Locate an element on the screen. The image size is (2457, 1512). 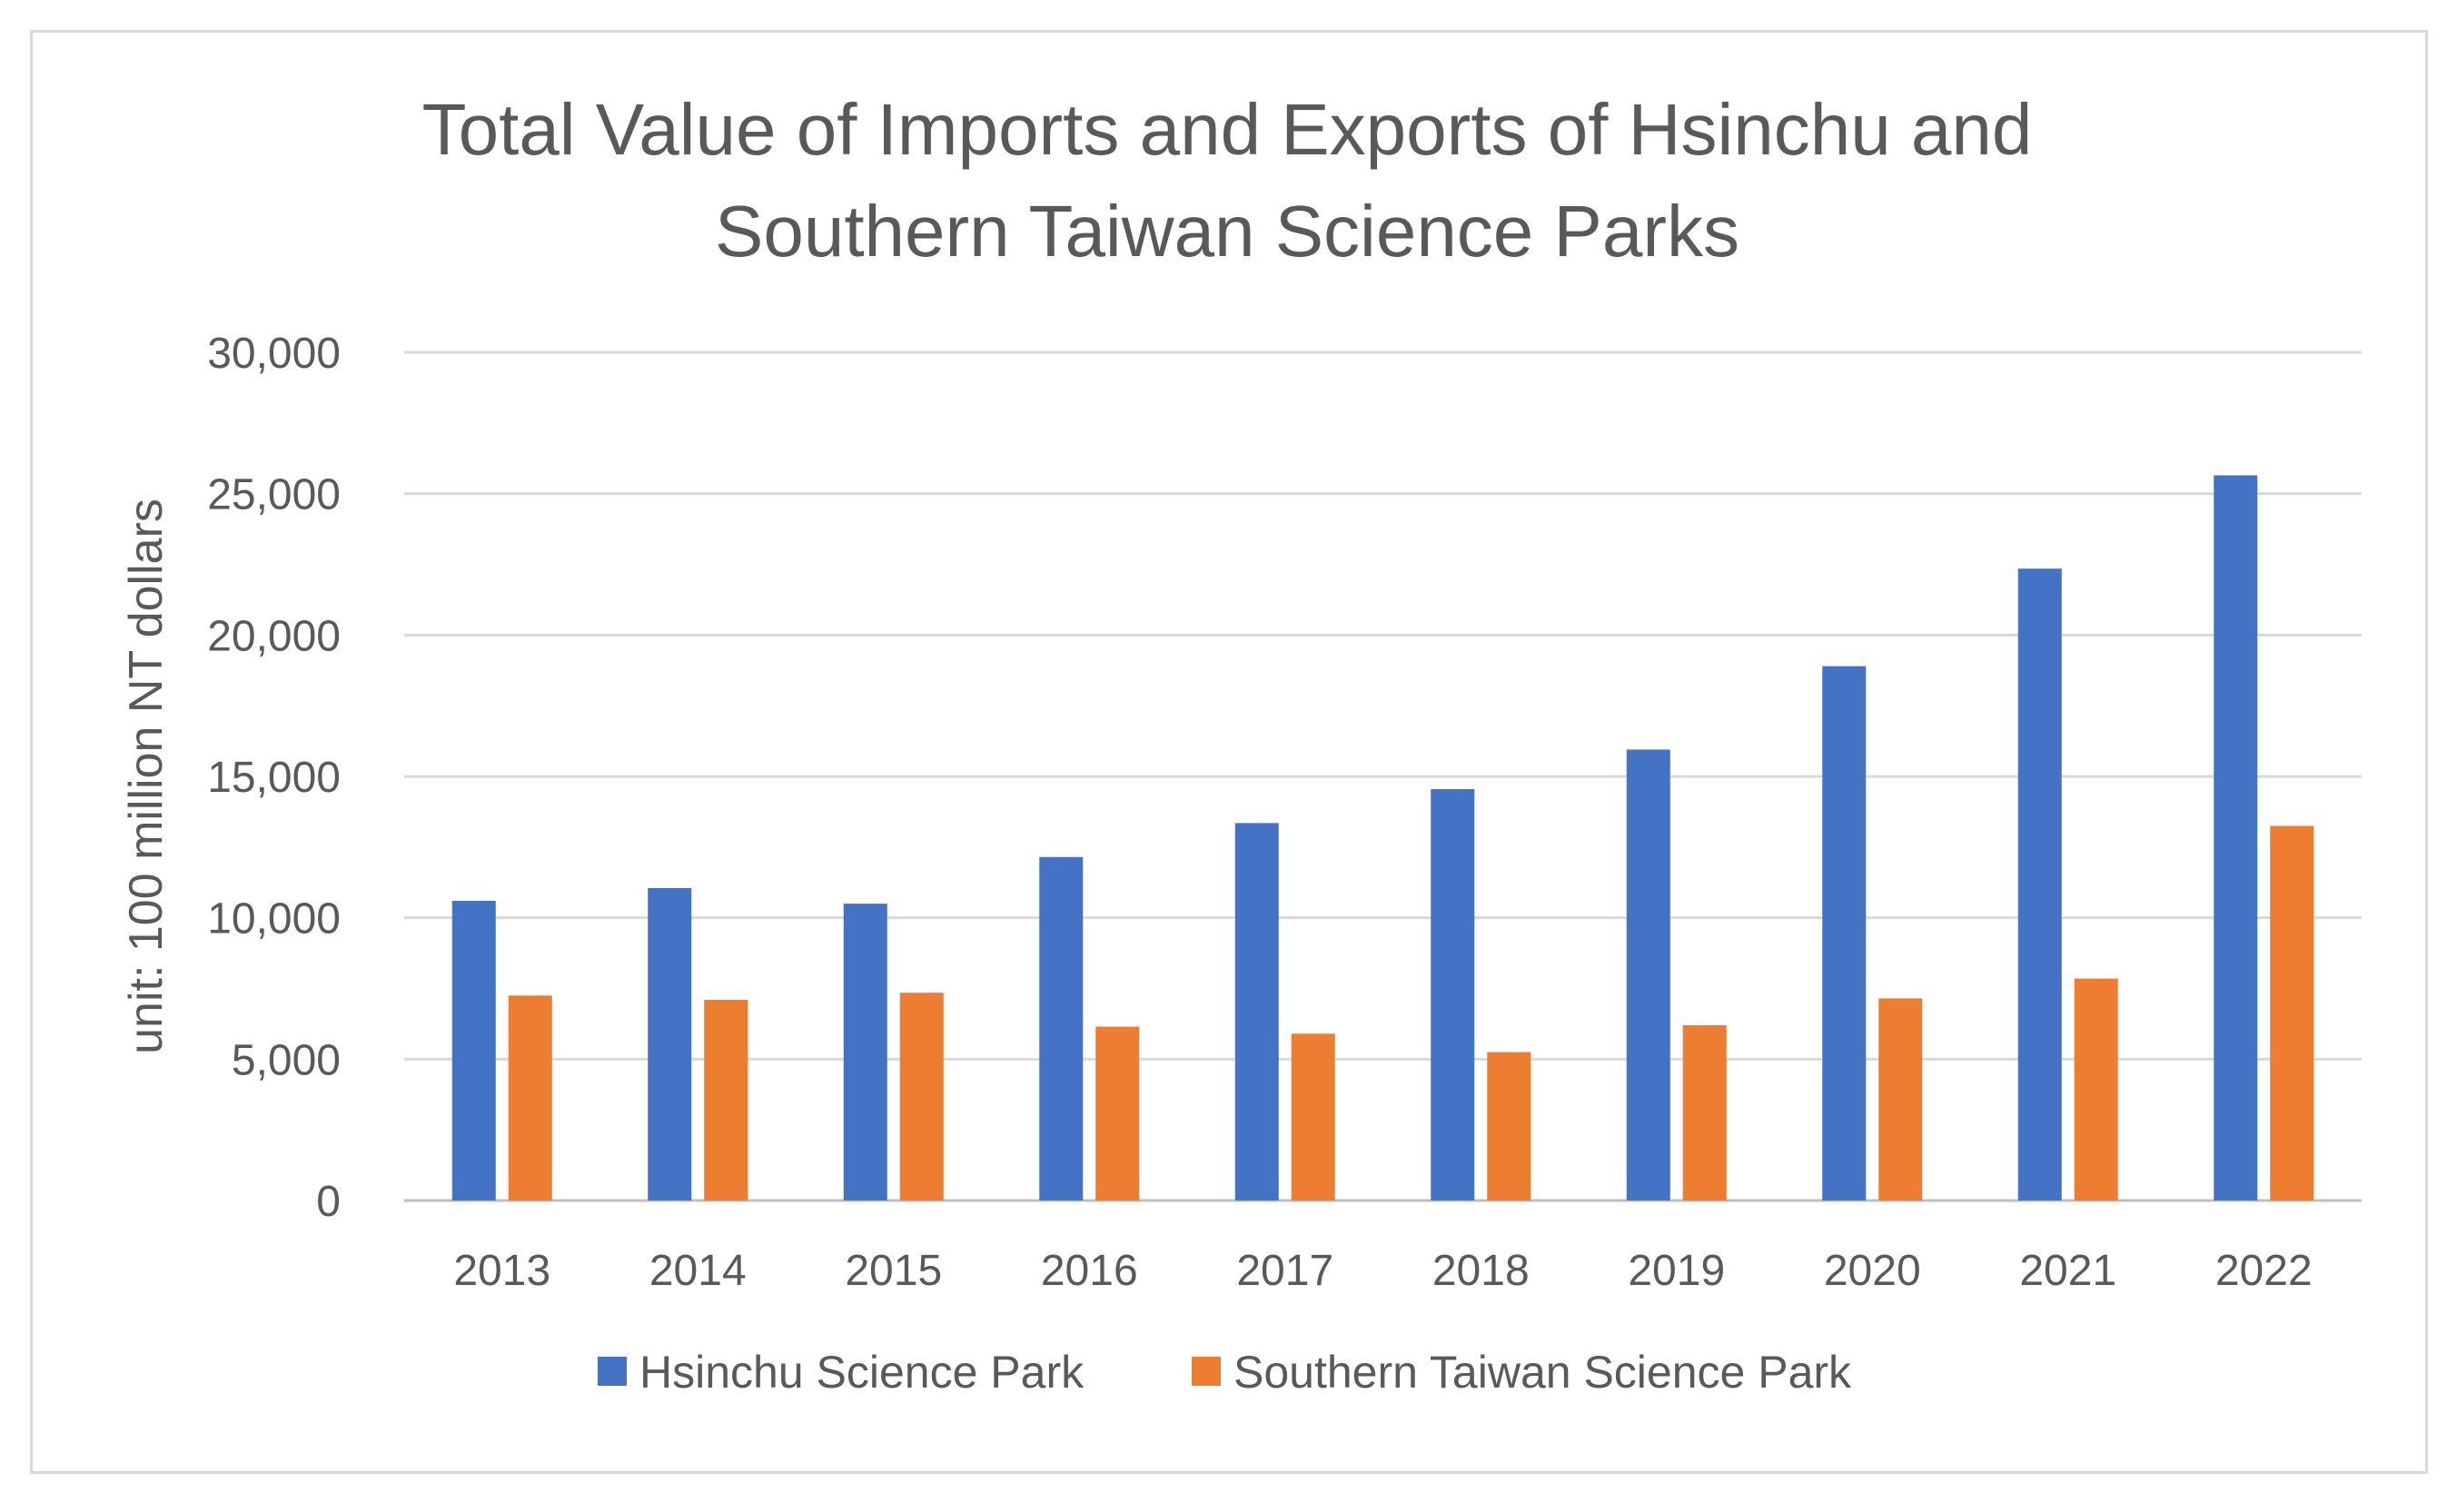
y-tick-label: 10,000 is located at coordinates (274, 920).